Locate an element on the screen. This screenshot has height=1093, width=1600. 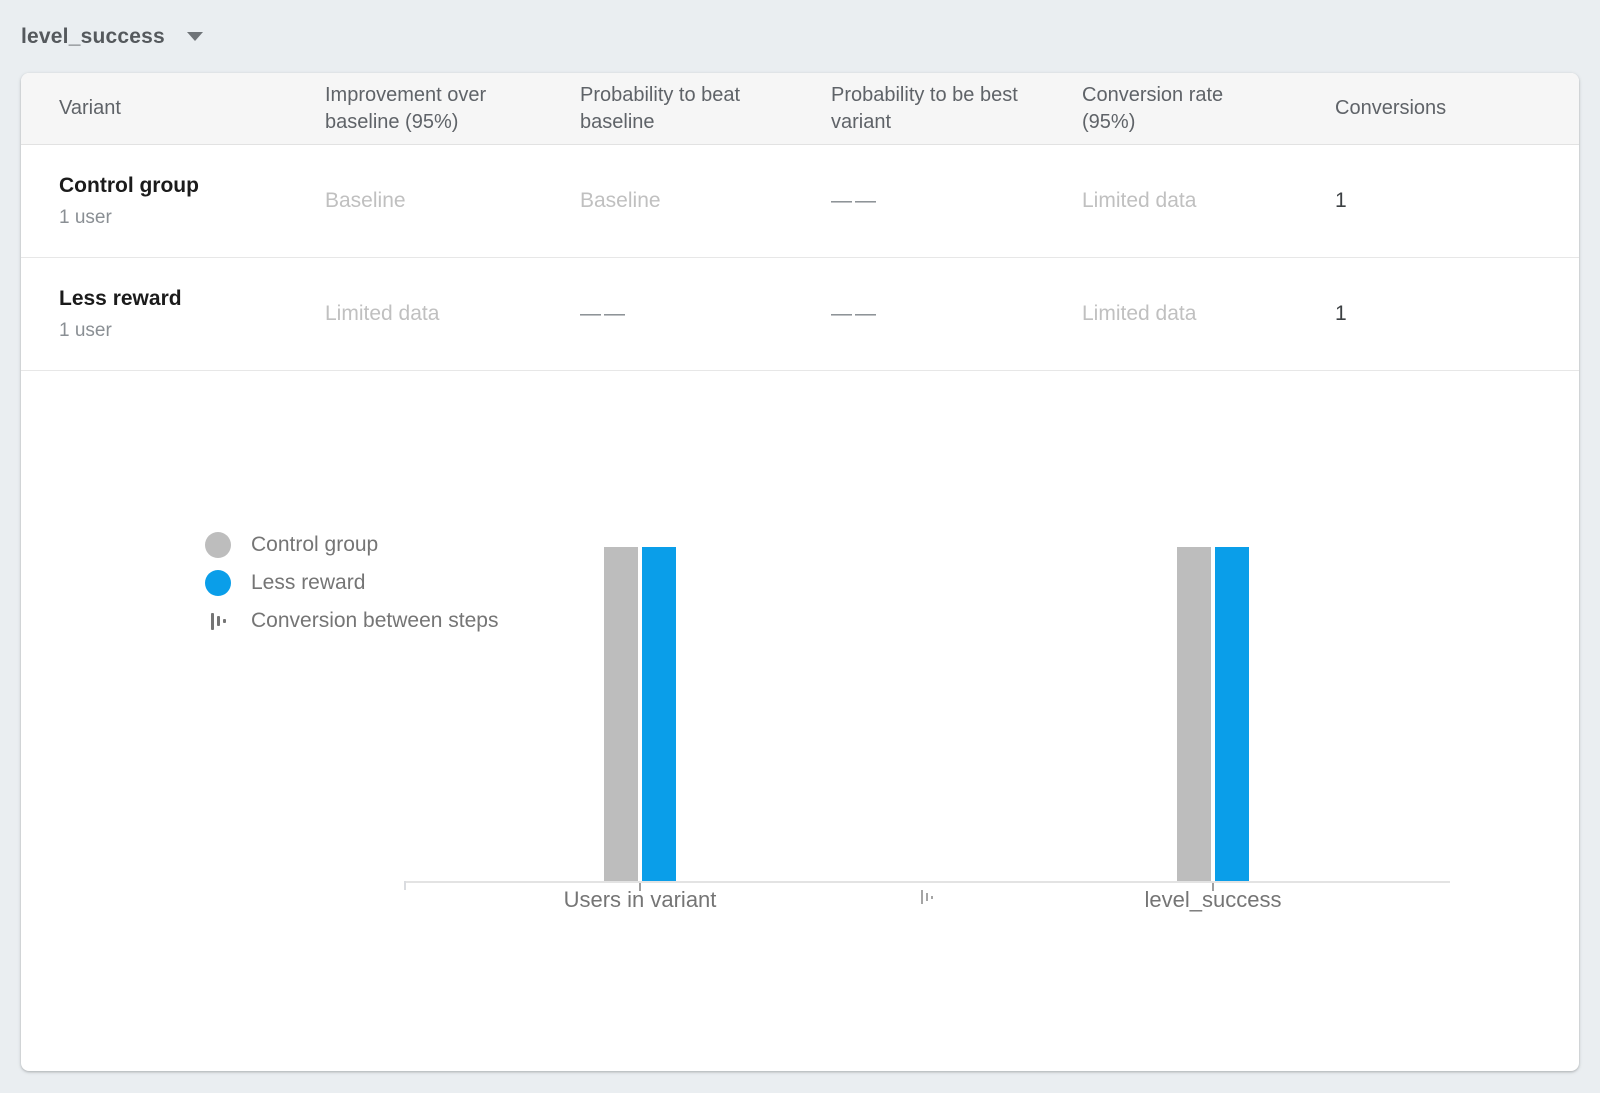
metric-selector-value: level_success is located at coordinates (93, 36).